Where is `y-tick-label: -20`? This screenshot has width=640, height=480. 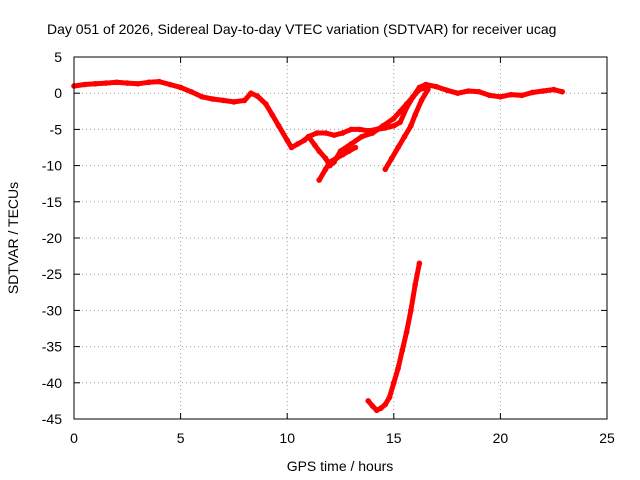 y-tick-label: -20 is located at coordinates (52, 238).